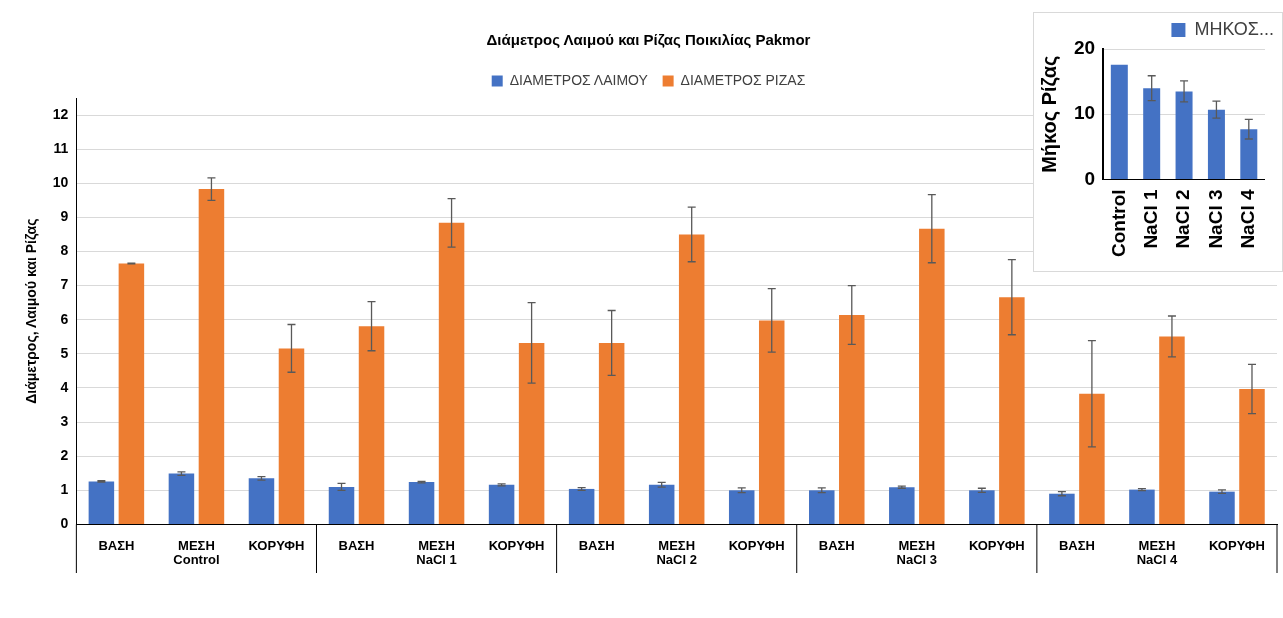  What do you see at coordinates (31, 311) in the screenshot?
I see `y-axis-title: Διάμετρος, Λαιμού και Ρίζας` at bounding box center [31, 311].